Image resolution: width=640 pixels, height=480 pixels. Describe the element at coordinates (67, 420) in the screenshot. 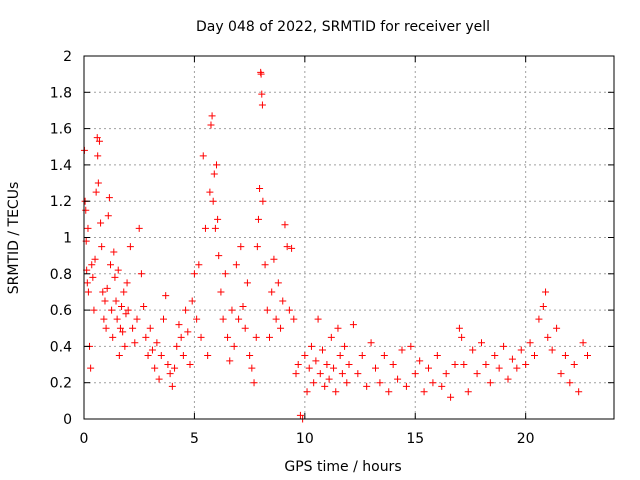

I see `y-tick-label: 0` at that location.